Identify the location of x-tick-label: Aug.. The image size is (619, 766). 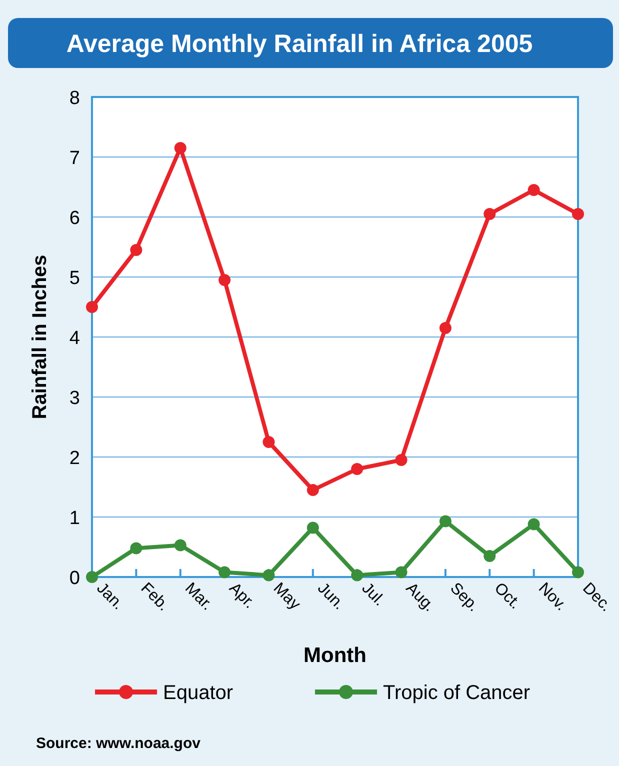
(420, 598).